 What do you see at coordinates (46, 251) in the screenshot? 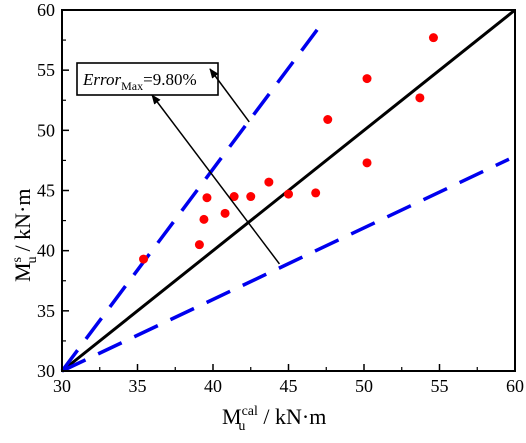
I see `y-tick-label: 40` at bounding box center [46, 251].